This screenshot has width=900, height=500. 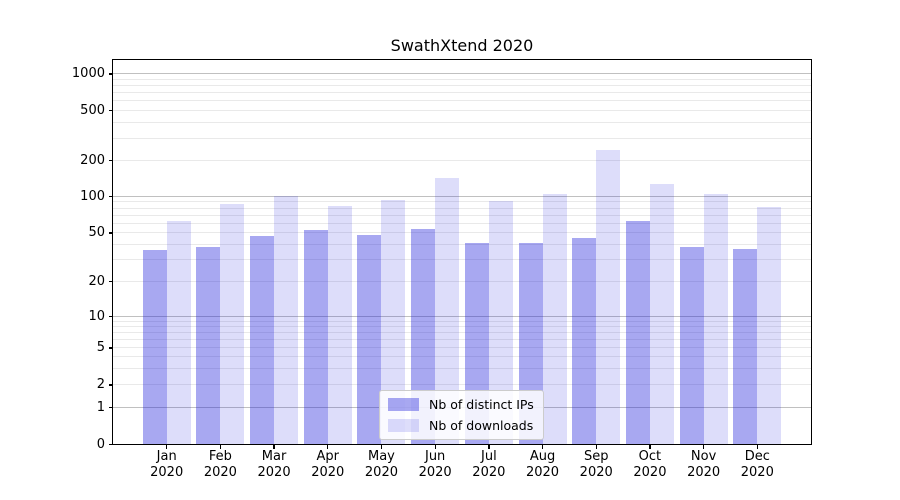 What do you see at coordinates (92, 196) in the screenshot?
I see `y-tick-label-100: 100` at bounding box center [92, 196].